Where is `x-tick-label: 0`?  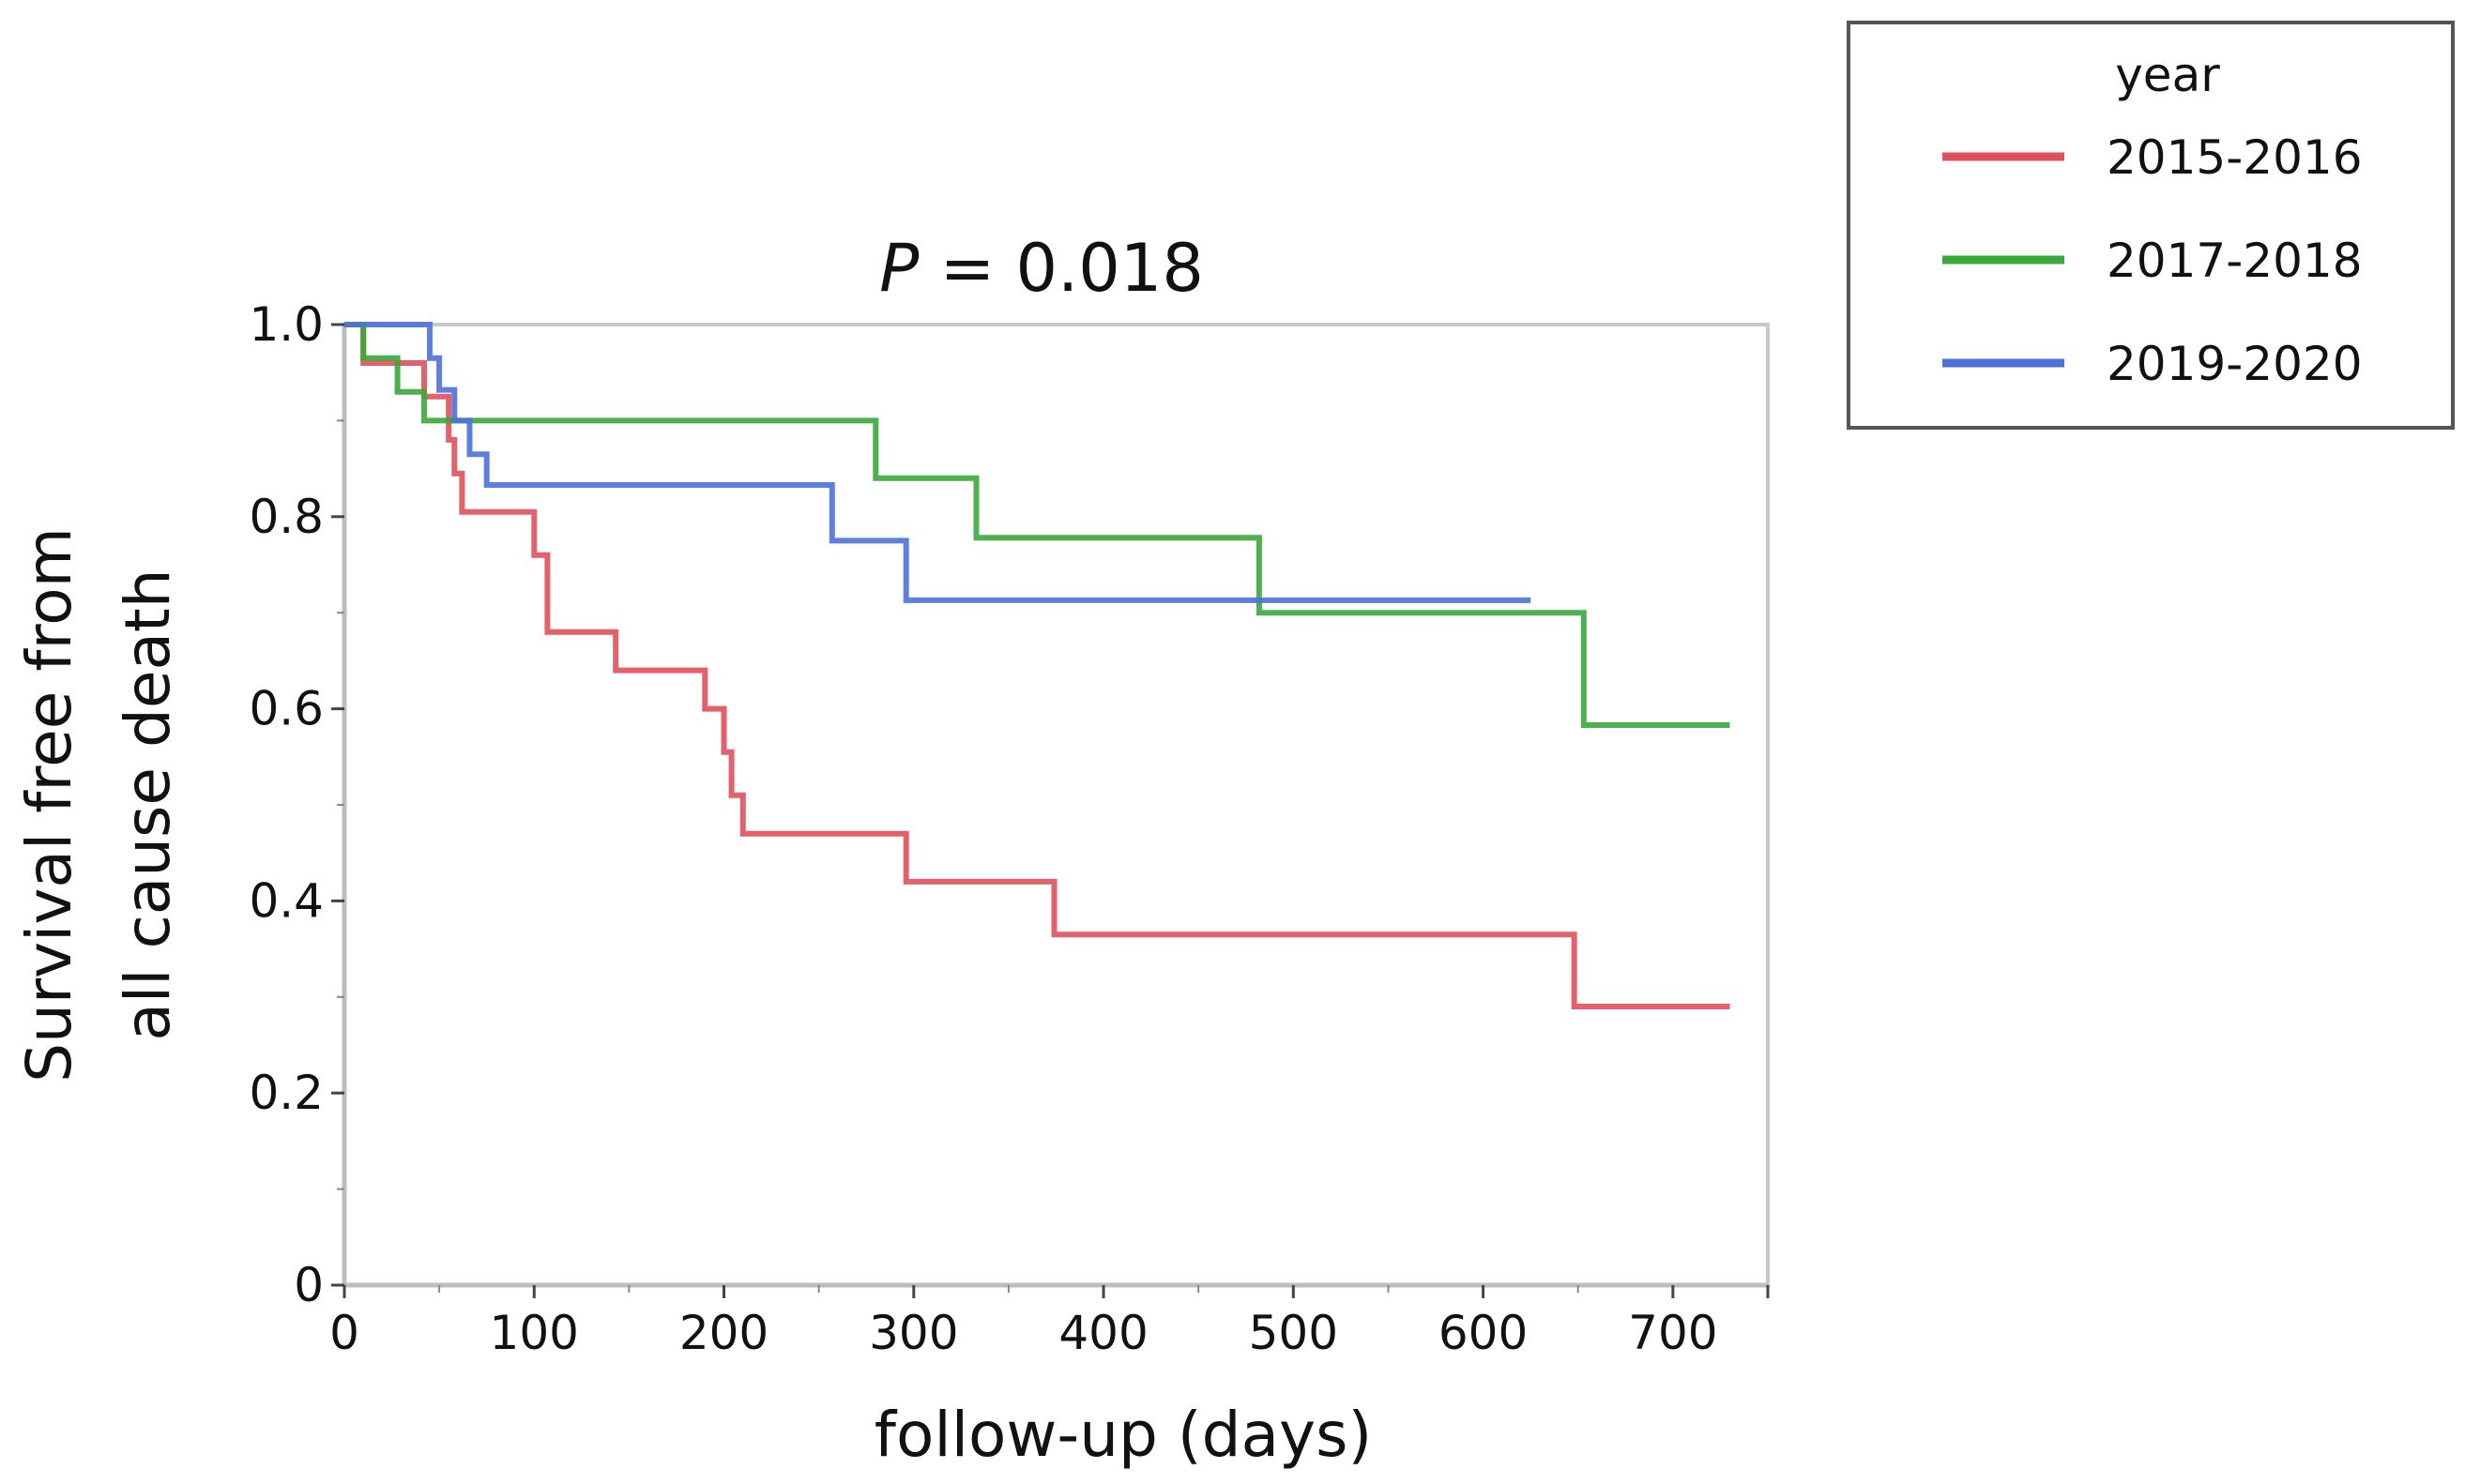 x-tick-label: 0 is located at coordinates (344, 1333).